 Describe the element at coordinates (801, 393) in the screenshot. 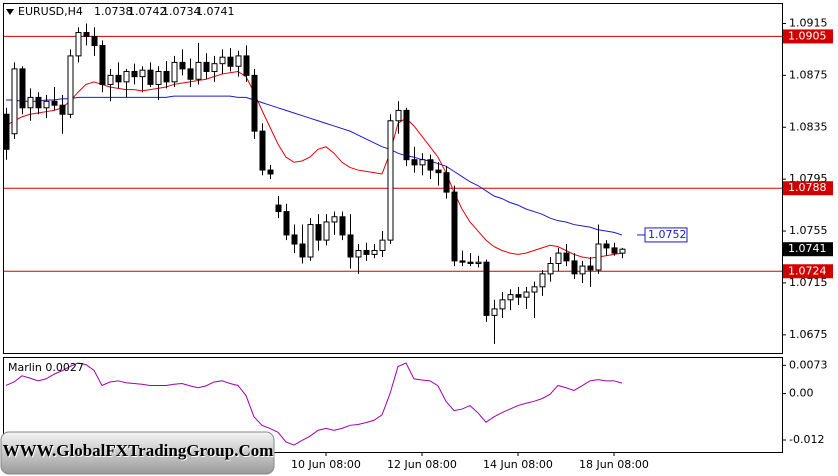

I see `y-tick-label: 0.00` at that location.